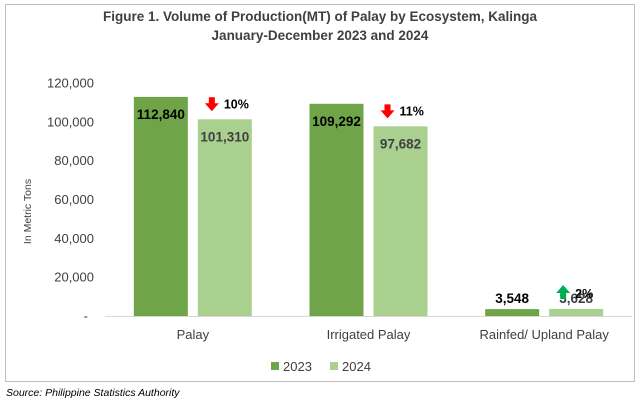 Image resolution: width=640 pixels, height=405 pixels. What do you see at coordinates (74, 160) in the screenshot?
I see `y-tick-label: 80,000` at bounding box center [74, 160].